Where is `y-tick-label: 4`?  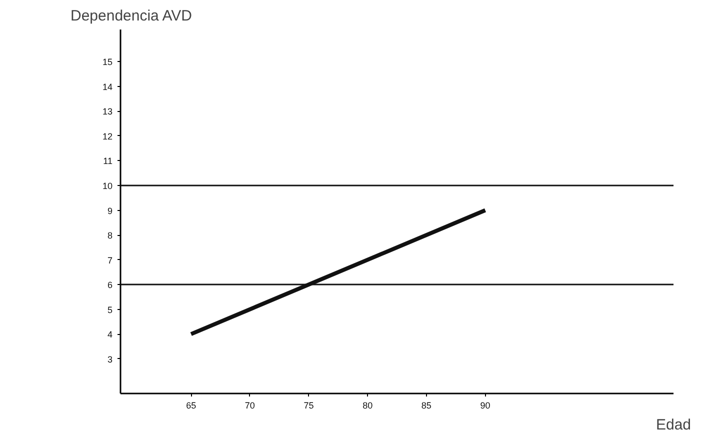
y-tick-label: 4 is located at coordinates (110, 335).